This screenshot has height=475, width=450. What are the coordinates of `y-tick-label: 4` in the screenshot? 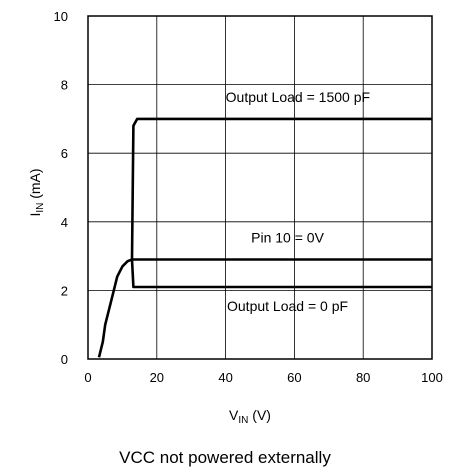 It's located at (64, 222).